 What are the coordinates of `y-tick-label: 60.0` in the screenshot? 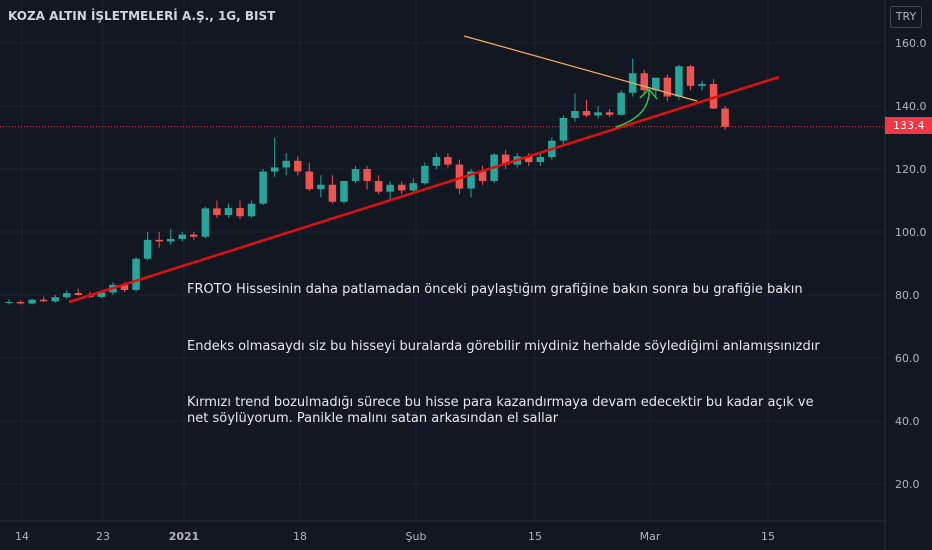 It's located at (907, 358).